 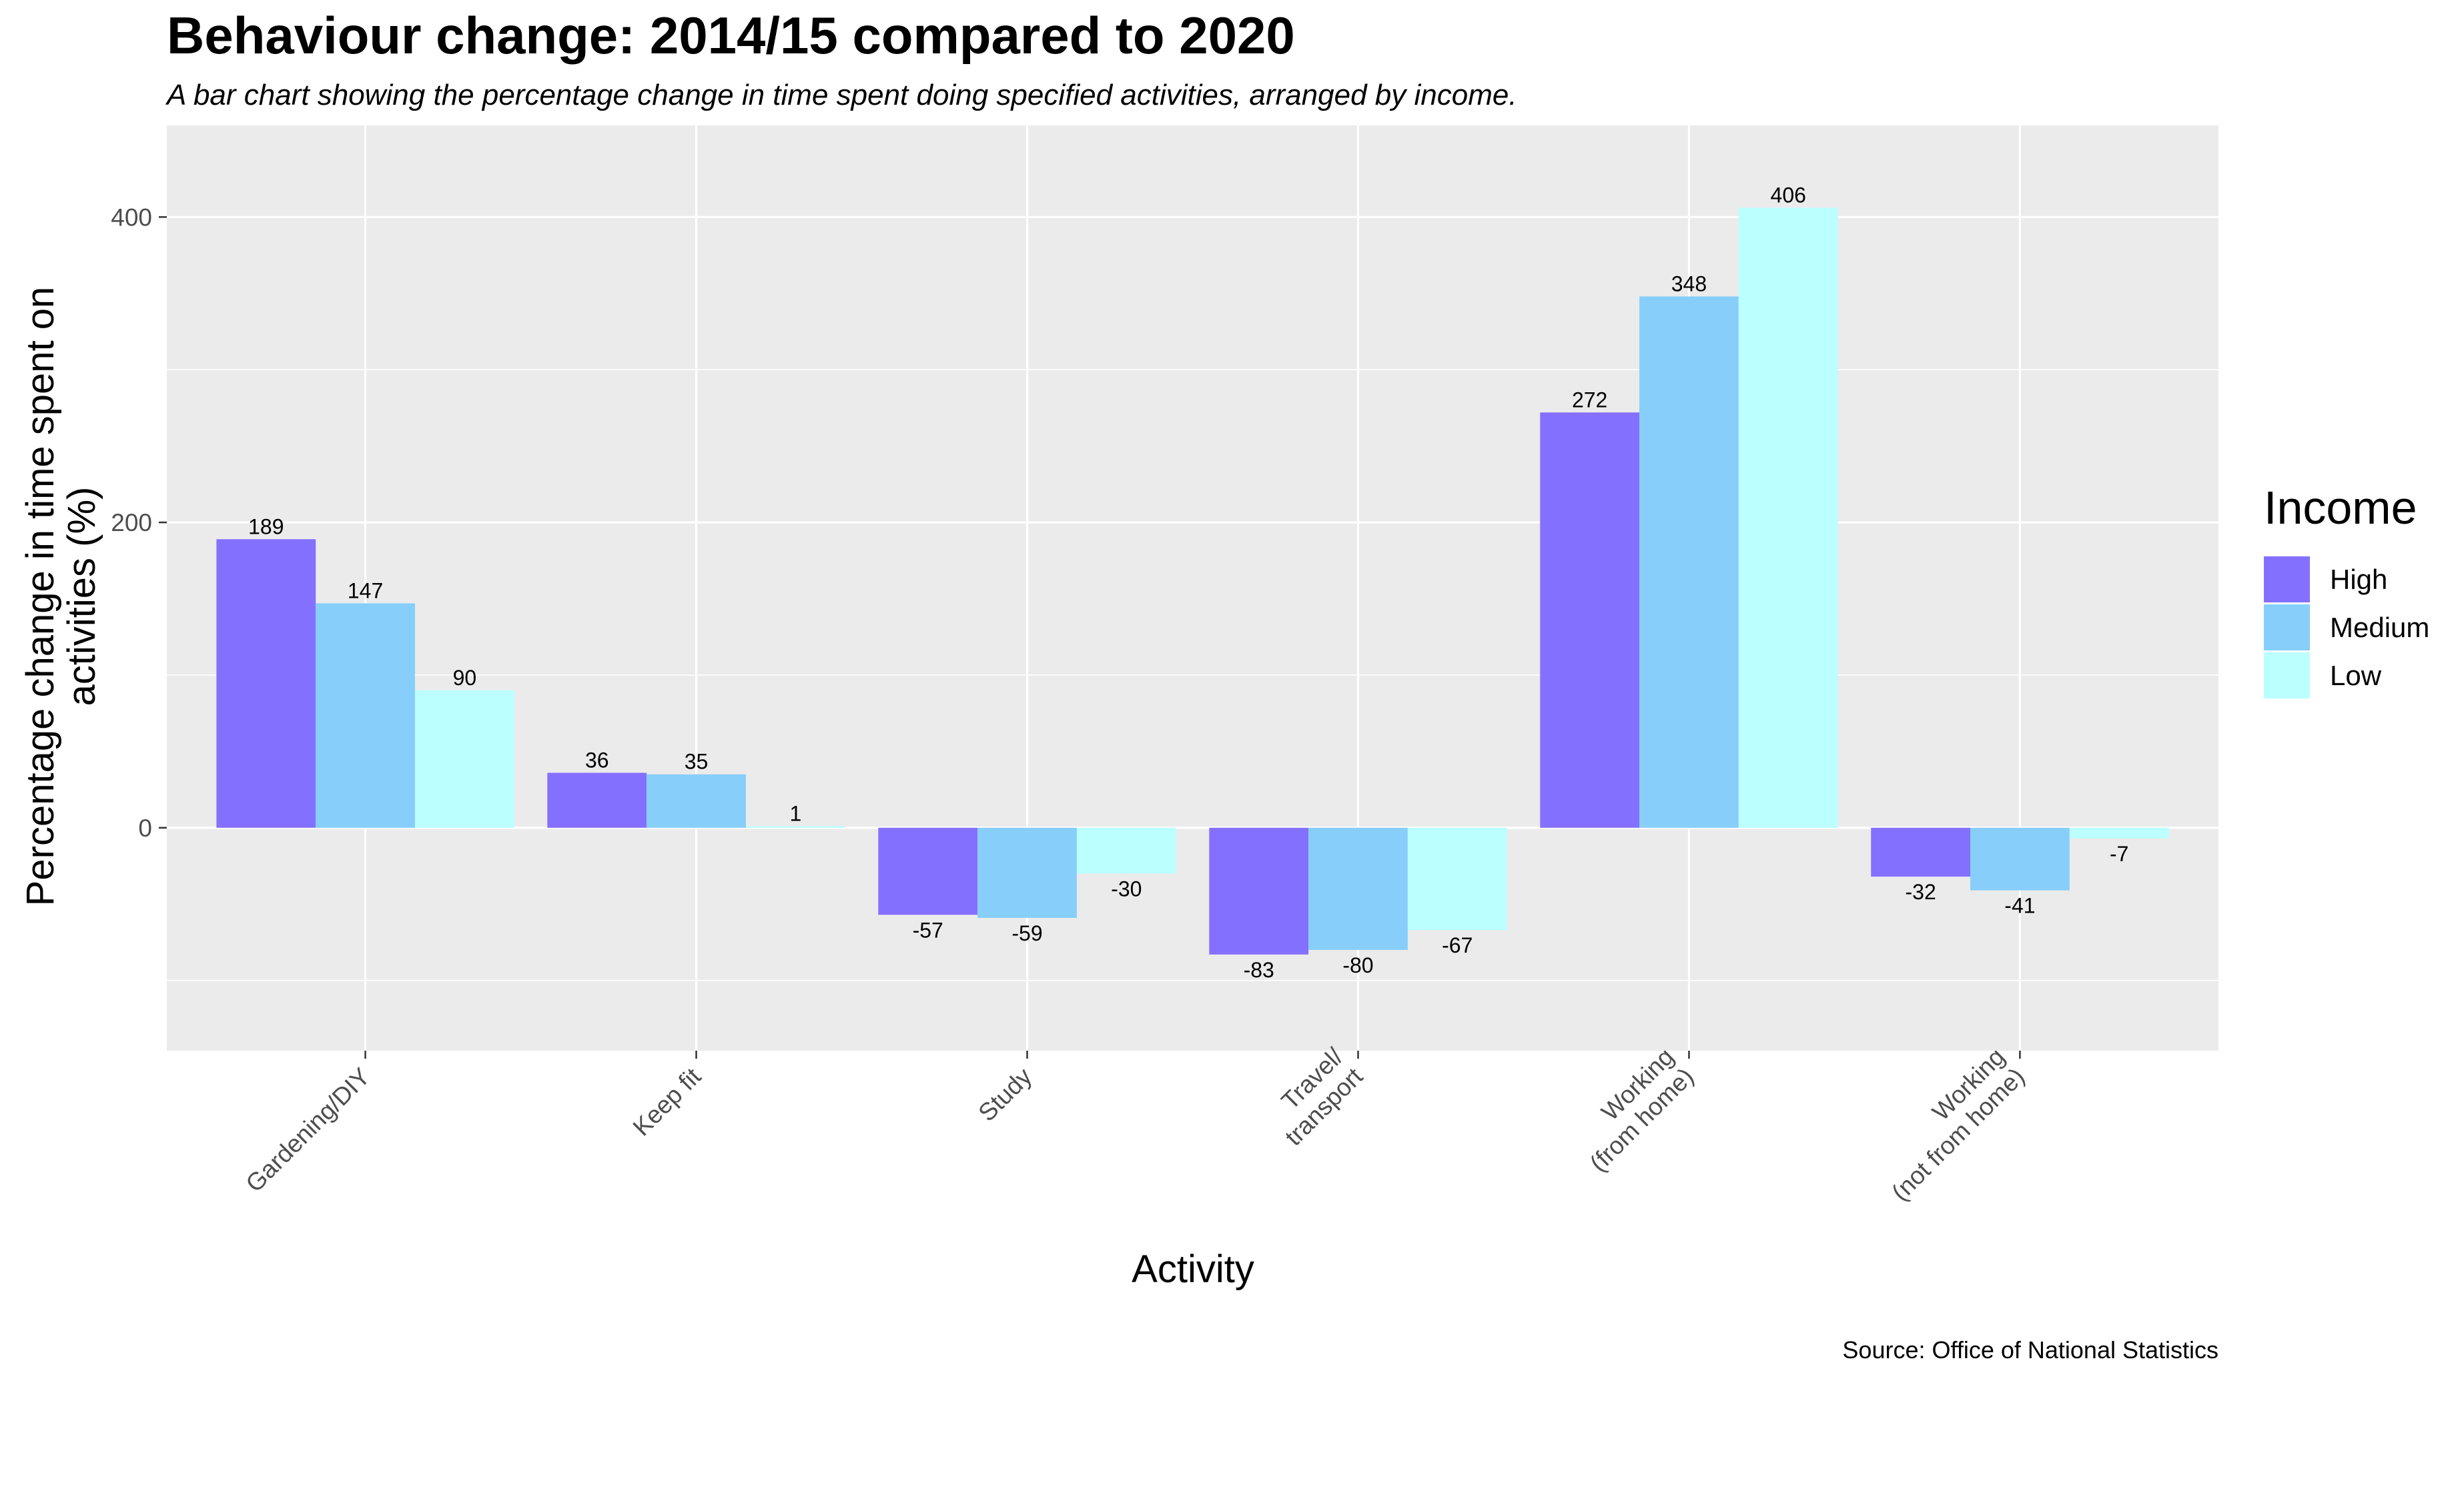 I want to click on data-label: -59, so click(x=1026, y=933).